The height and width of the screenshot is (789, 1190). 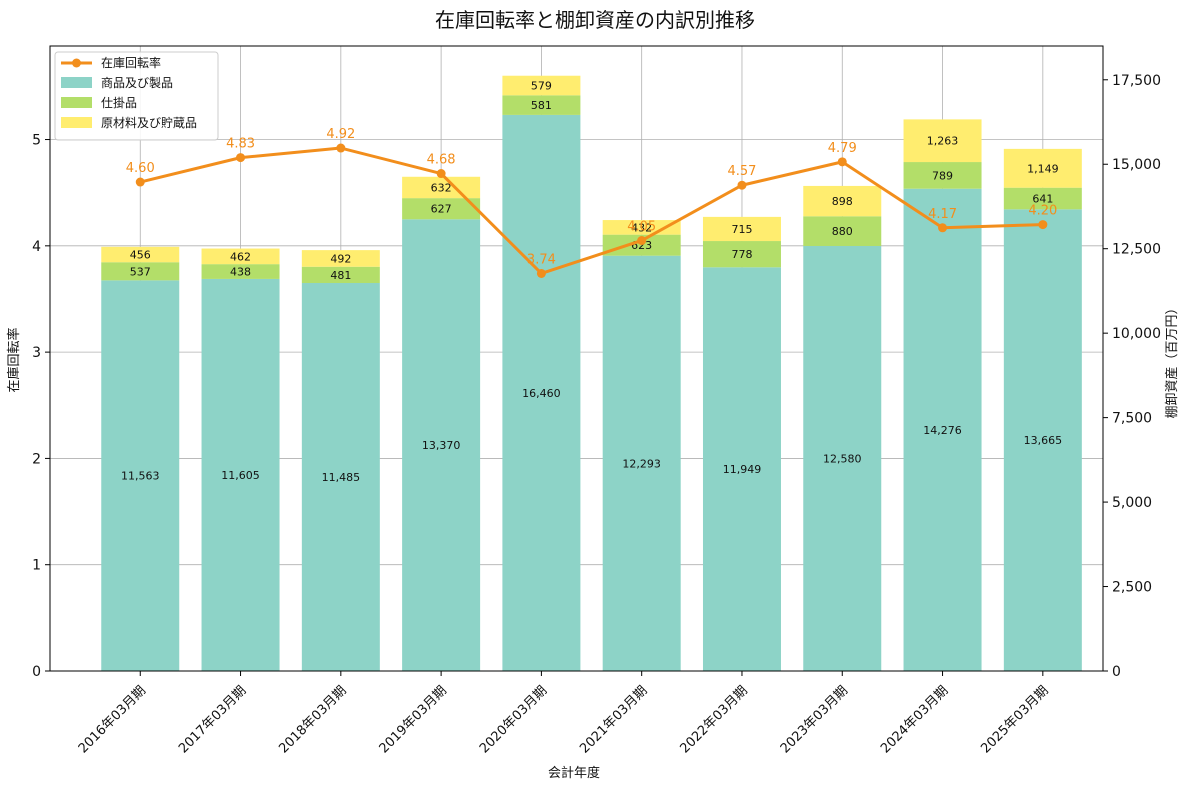 What do you see at coordinates (613, 719) in the screenshot?
I see `x-tick-label: 2021年03月期` at bounding box center [613, 719].